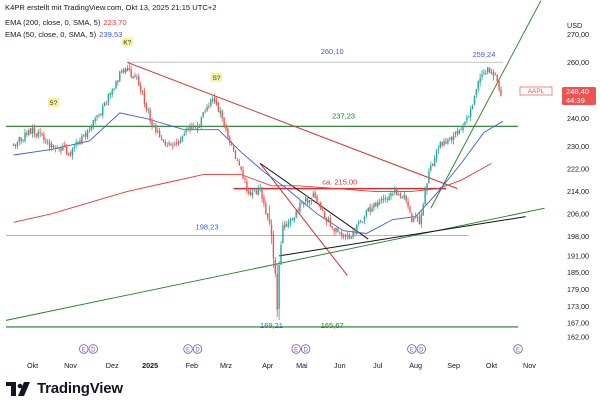  Describe the element at coordinates (93, 350) in the screenshot. I see `event-marker-label: D` at that location.